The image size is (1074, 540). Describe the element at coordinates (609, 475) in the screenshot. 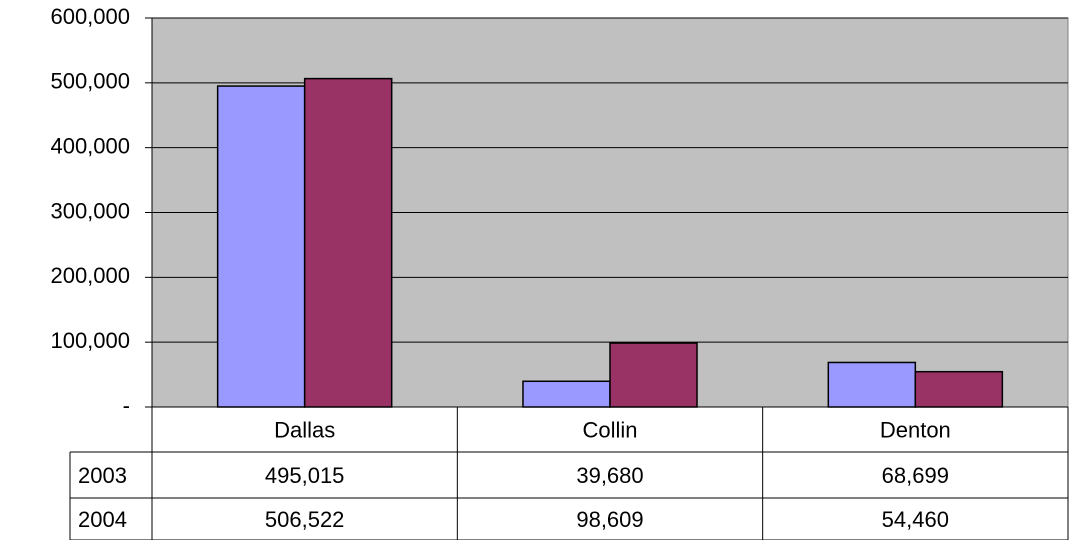

I see `data-label: 39,680` at that location.